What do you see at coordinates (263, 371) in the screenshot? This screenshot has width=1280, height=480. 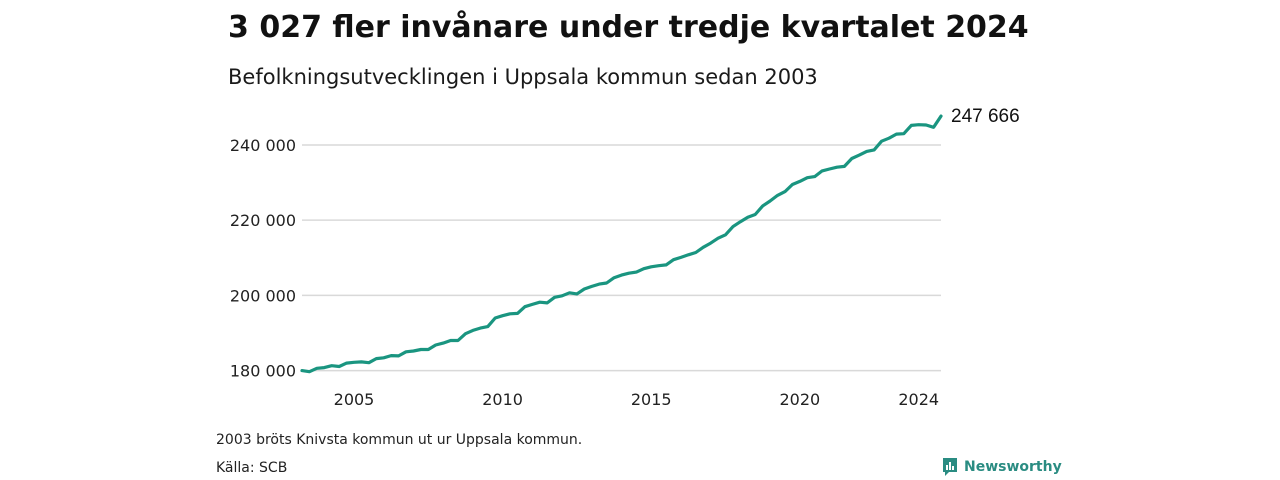 I see `y-tick-label: 180 000` at bounding box center [263, 371].